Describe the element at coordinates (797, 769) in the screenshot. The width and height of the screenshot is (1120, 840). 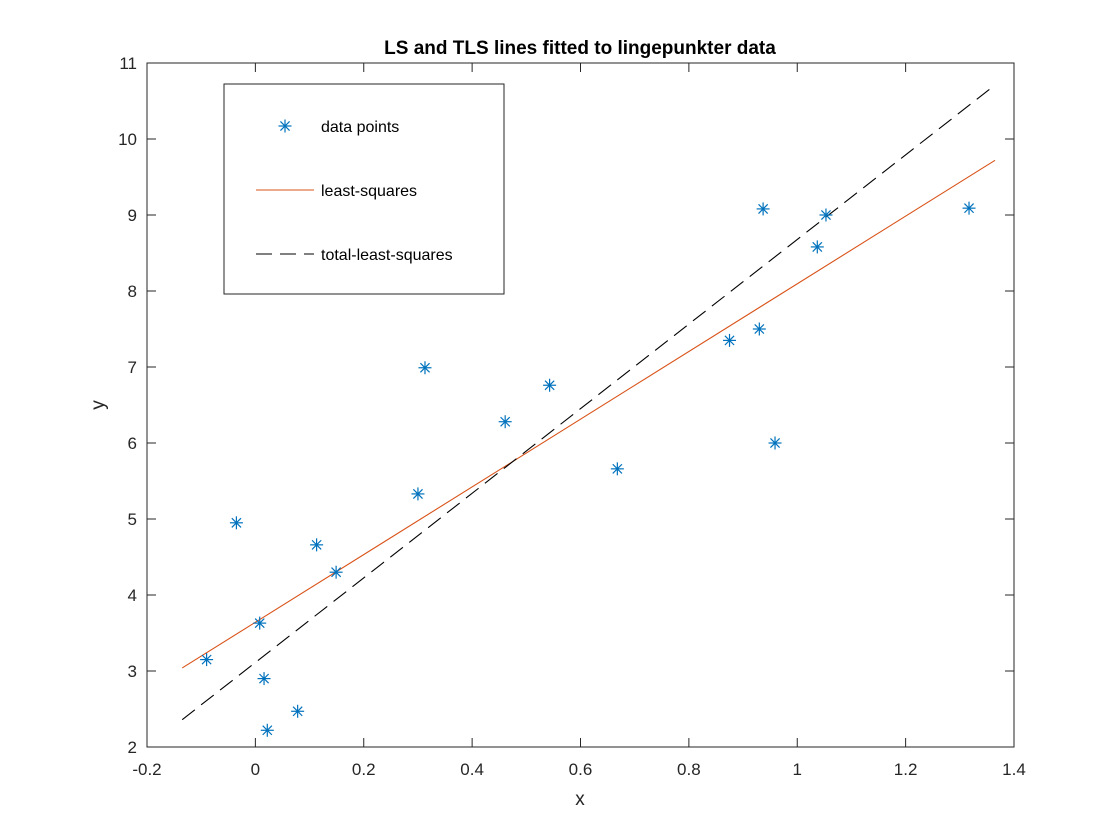
I see `x-tick-label: 1` at that location.